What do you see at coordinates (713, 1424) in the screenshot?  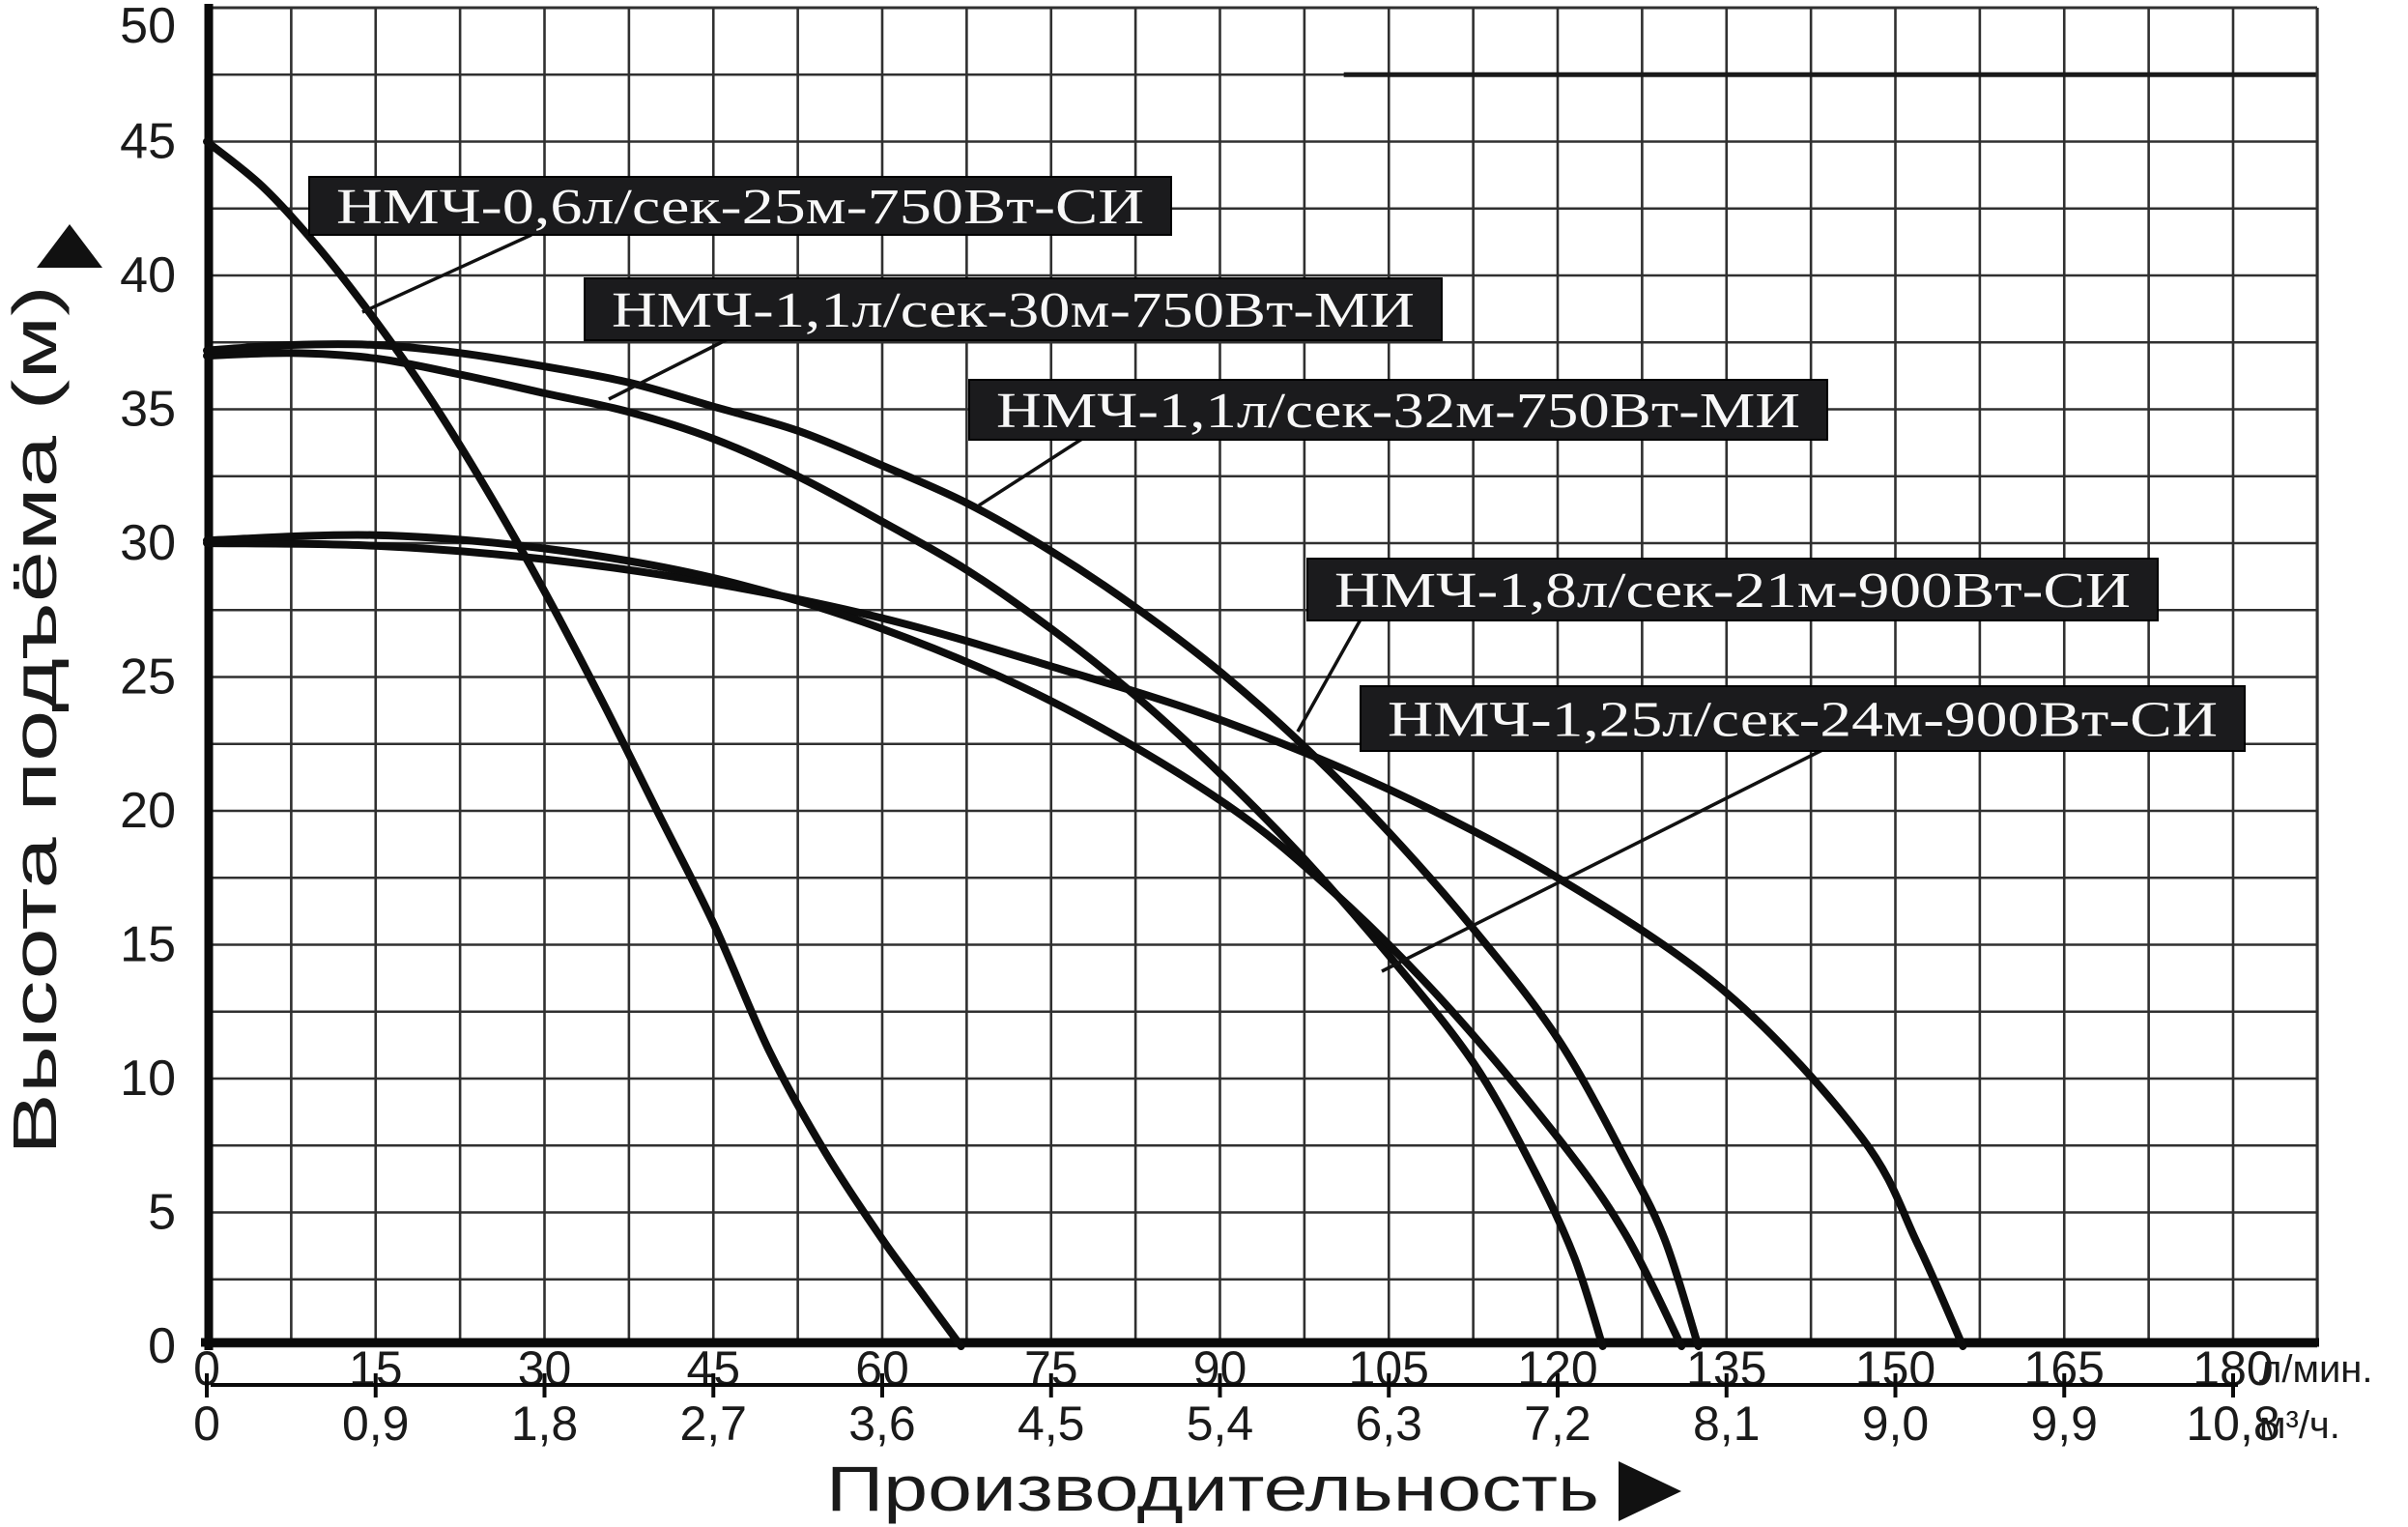 I see `x-tick-label-m3h: 2,7` at bounding box center [713, 1424].